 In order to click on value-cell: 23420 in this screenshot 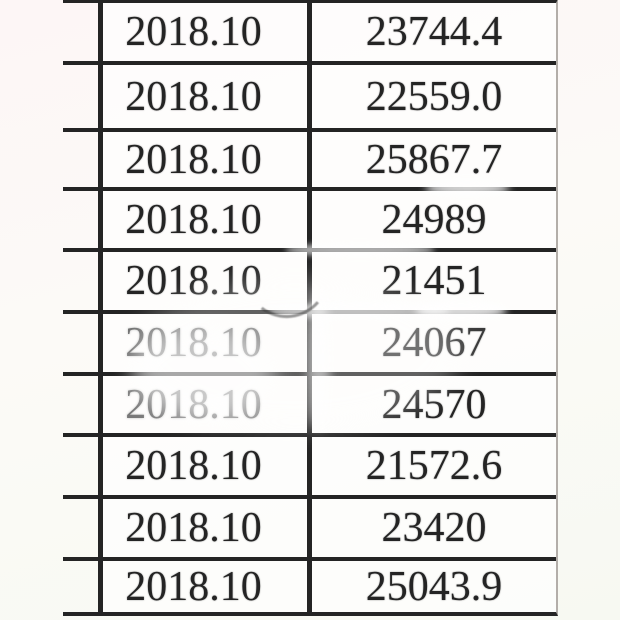, I will do `click(434, 528)`.